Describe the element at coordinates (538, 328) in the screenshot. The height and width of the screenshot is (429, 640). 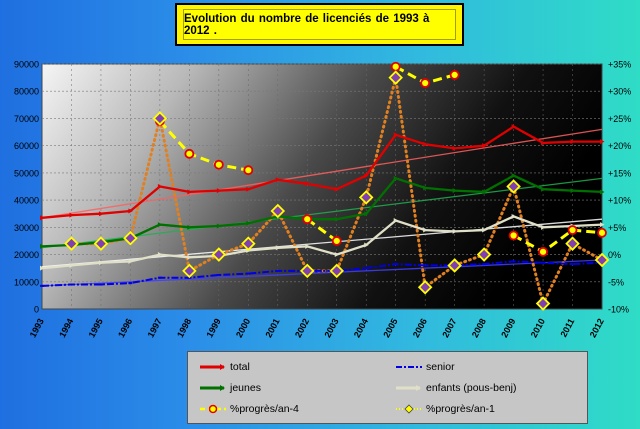
I see `x-tick-label: 2010` at that location.